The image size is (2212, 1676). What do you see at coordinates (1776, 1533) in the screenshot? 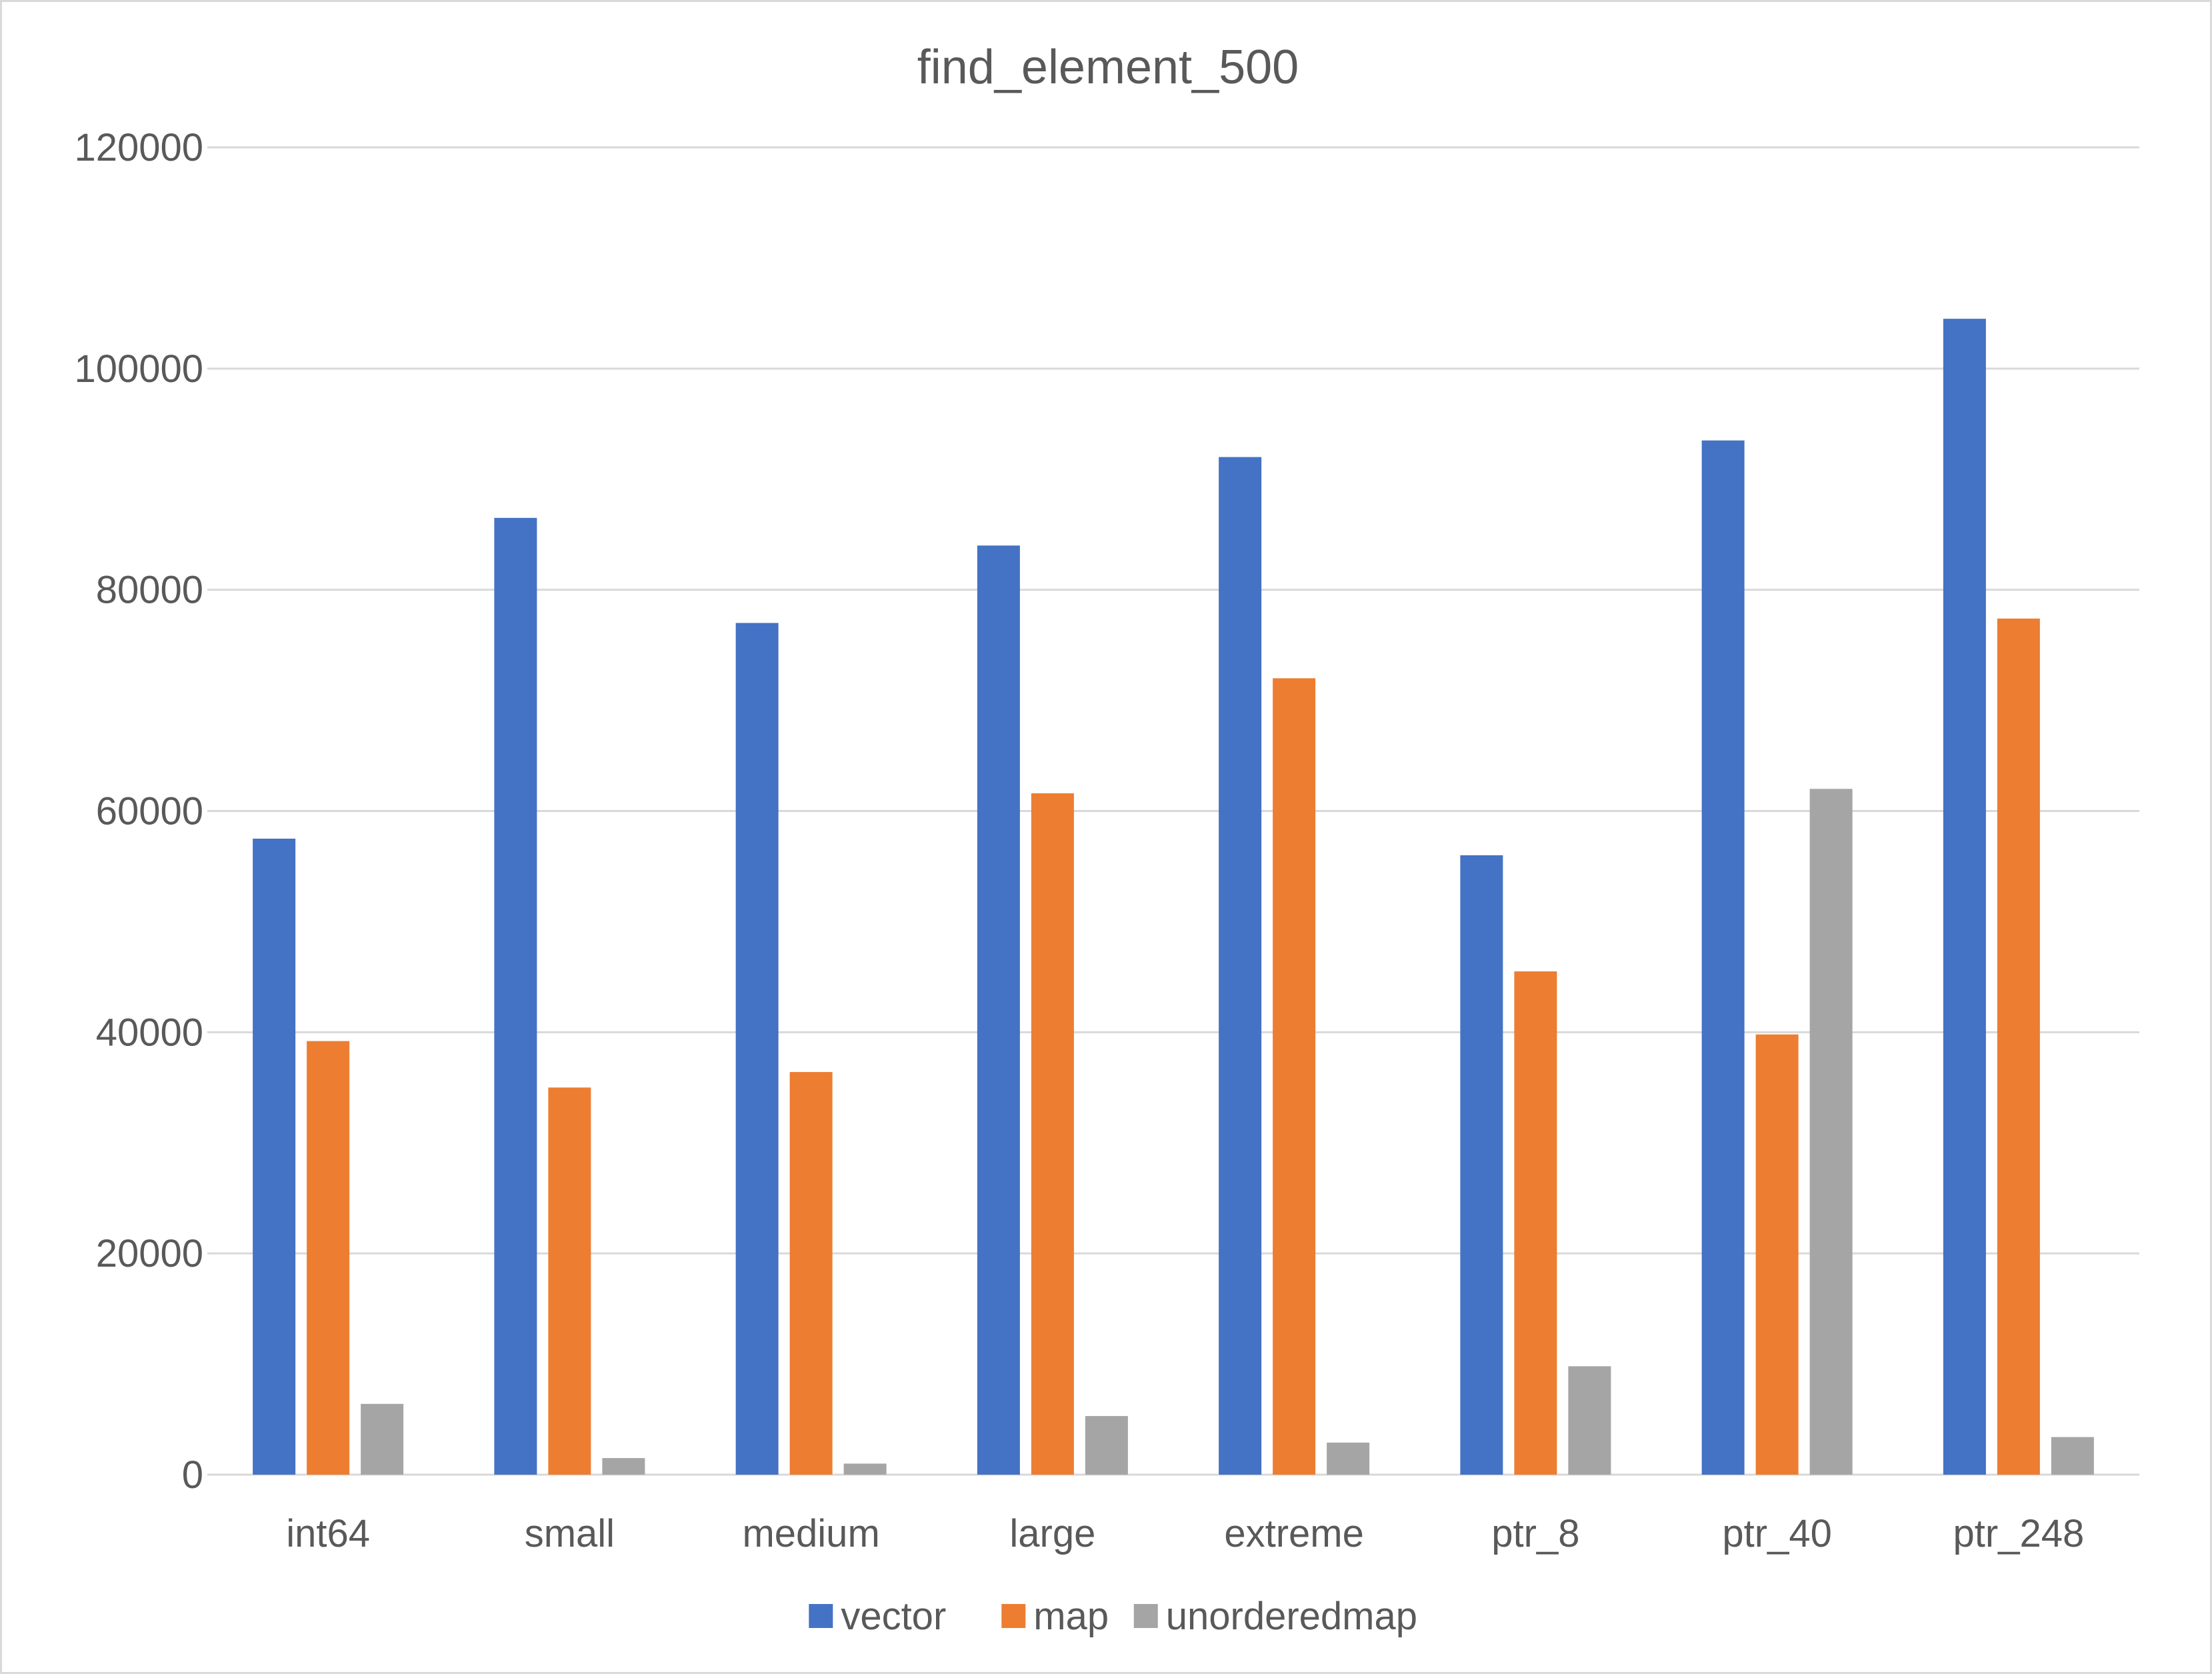
I see `x-tick-label: ptr_40` at bounding box center [1776, 1533].